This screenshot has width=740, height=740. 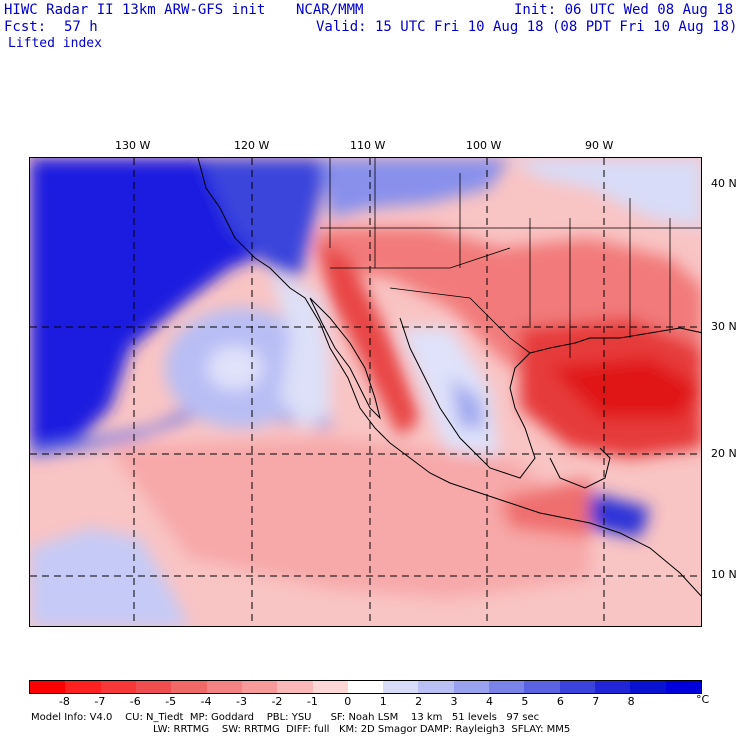 What do you see at coordinates (419, 701) in the screenshot?
I see `colorbar-tick-label: 2` at bounding box center [419, 701].